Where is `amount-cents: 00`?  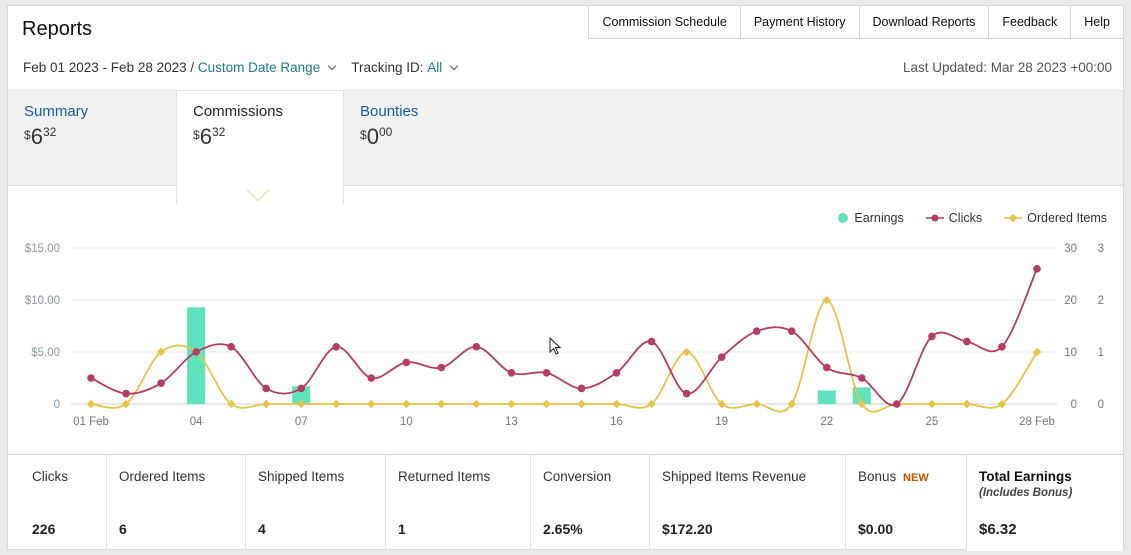 amount-cents: 00 is located at coordinates (385, 132).